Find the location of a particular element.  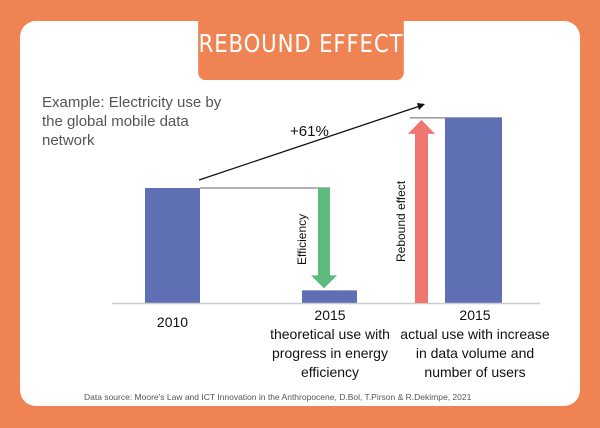

page-title: REBOUND EFFECT is located at coordinates (301, 50).